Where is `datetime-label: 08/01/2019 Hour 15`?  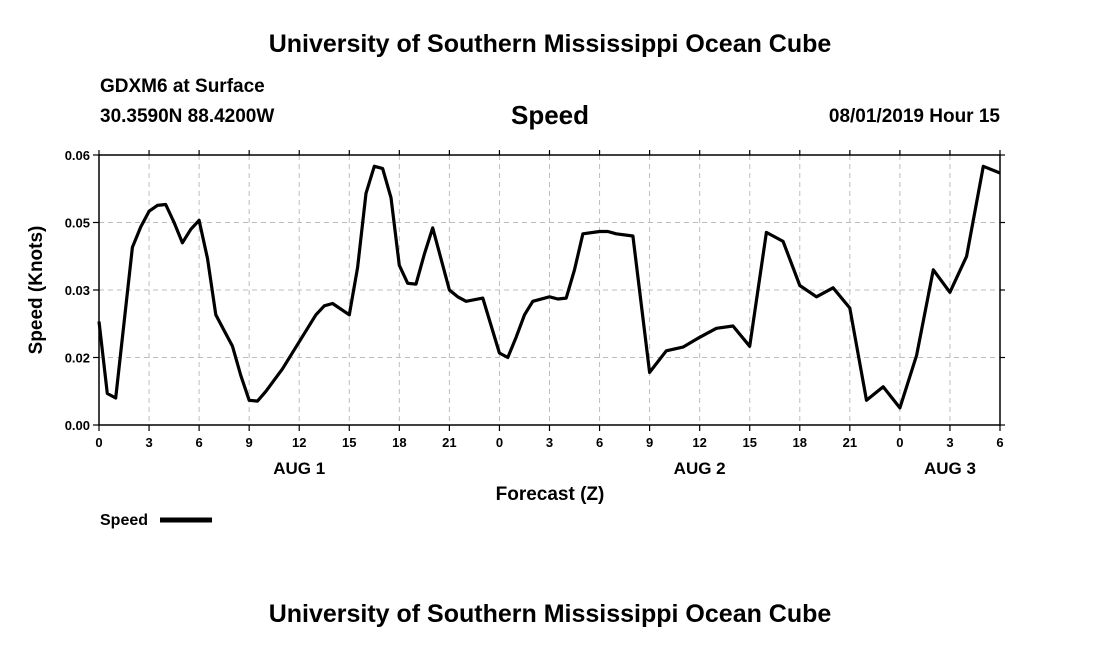 datetime-label: 08/01/2019 Hour 15 is located at coordinates (914, 116).